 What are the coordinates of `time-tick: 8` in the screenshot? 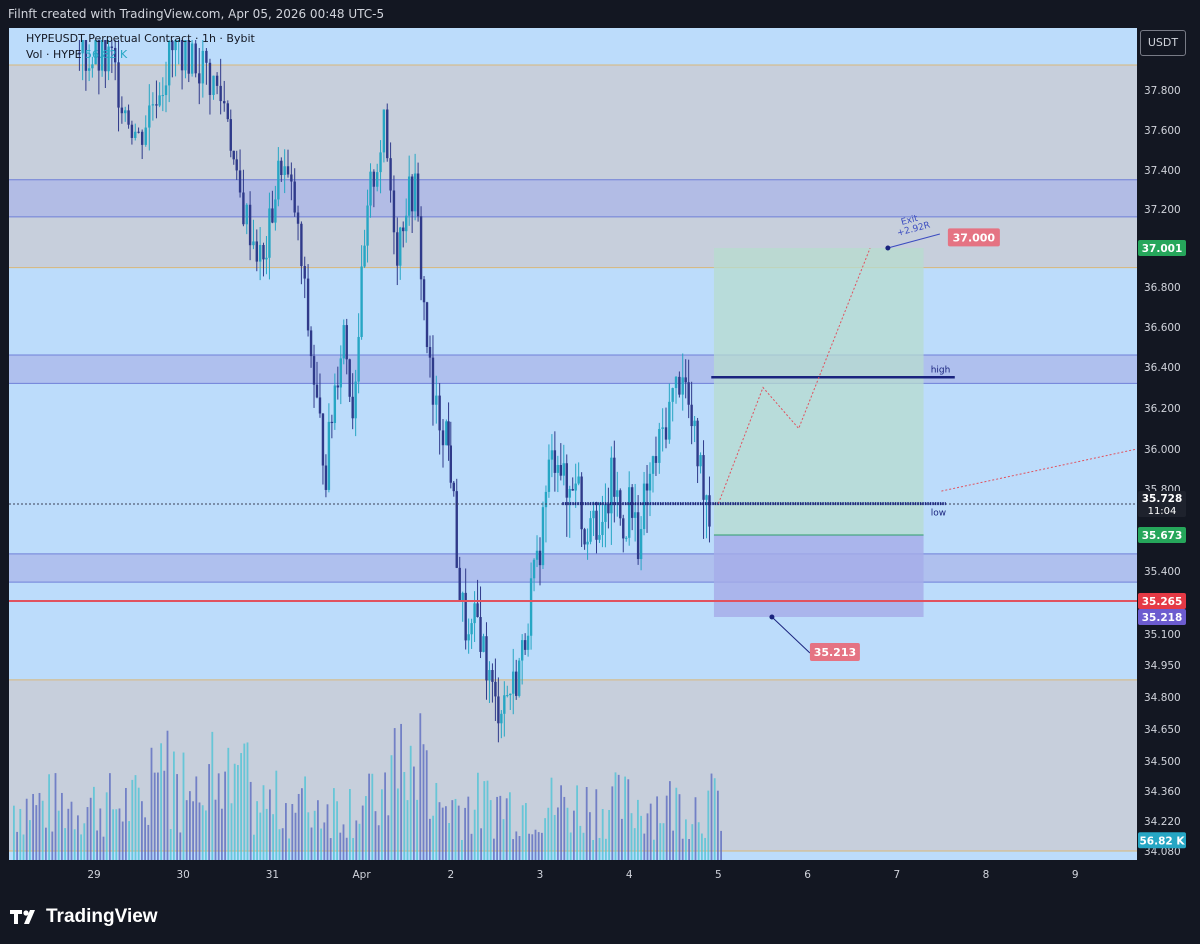 It's located at (986, 875).